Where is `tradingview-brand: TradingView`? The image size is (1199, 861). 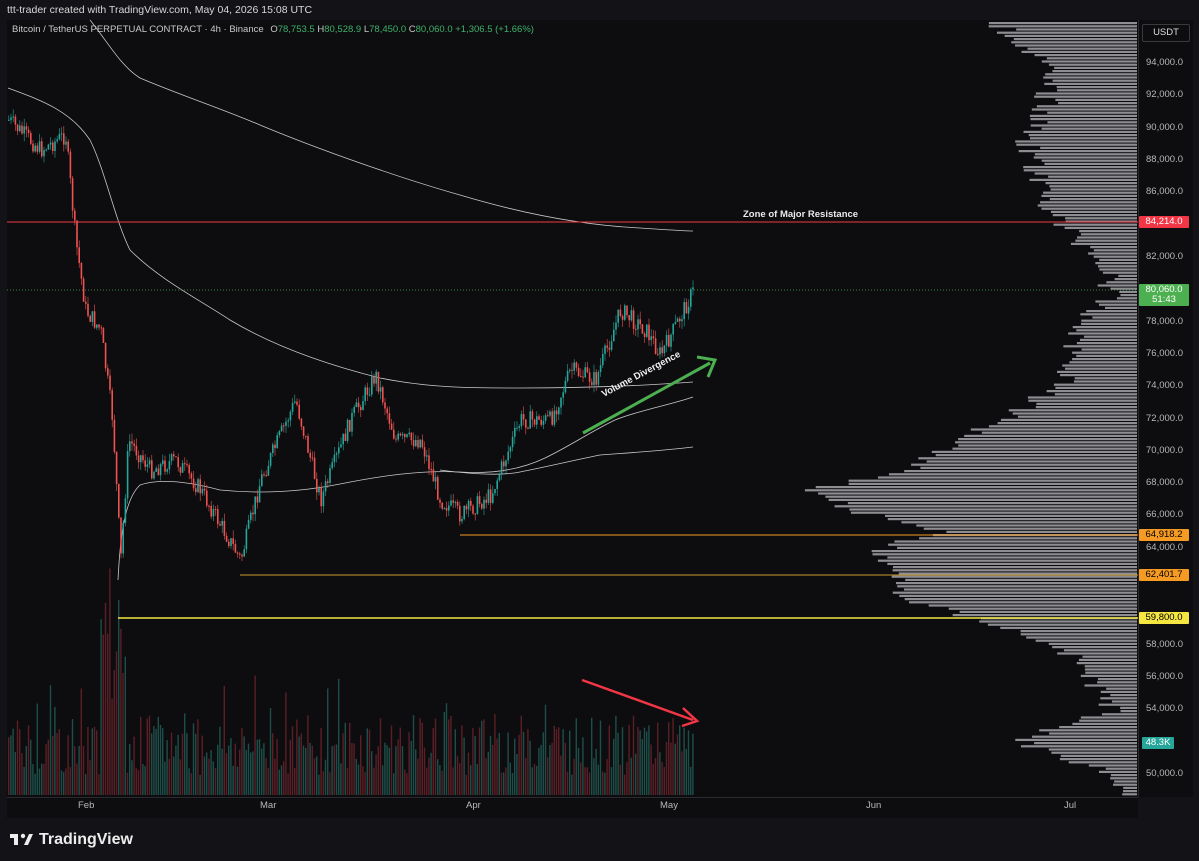 tradingview-brand: TradingView is located at coordinates (71, 840).